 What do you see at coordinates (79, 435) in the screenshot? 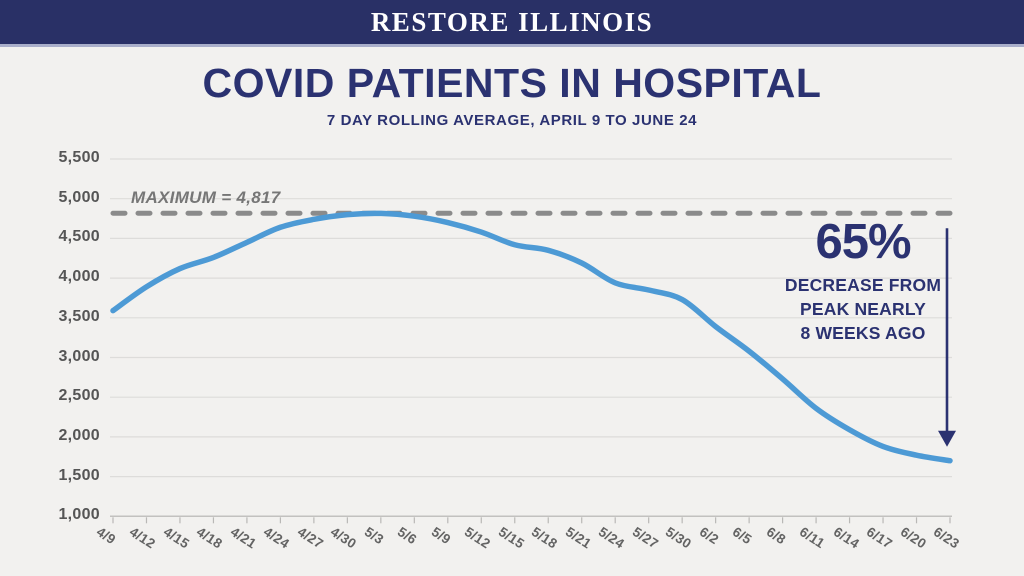
I see `y-axis-label: 2,000` at bounding box center [79, 435].